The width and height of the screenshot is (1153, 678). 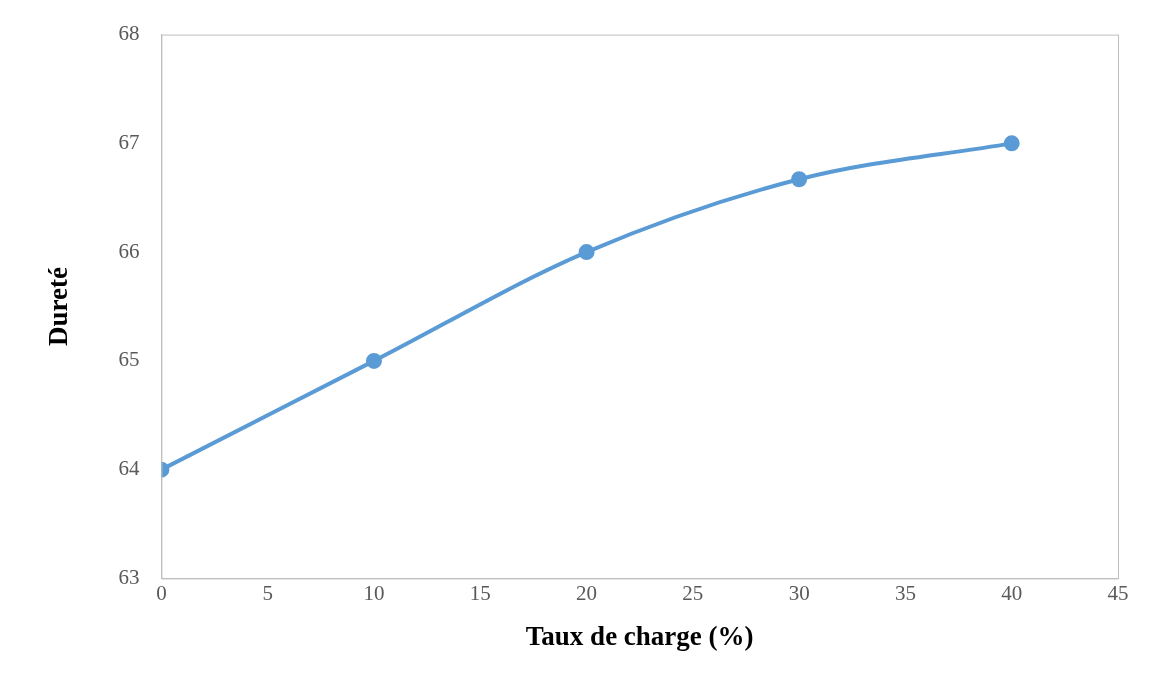 I want to click on x-tick-label: 40, so click(x=1012, y=592).